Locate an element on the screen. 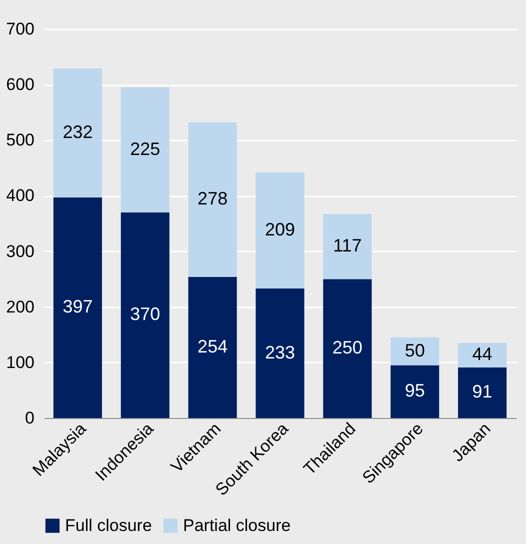  data-label: 209 is located at coordinates (280, 229).